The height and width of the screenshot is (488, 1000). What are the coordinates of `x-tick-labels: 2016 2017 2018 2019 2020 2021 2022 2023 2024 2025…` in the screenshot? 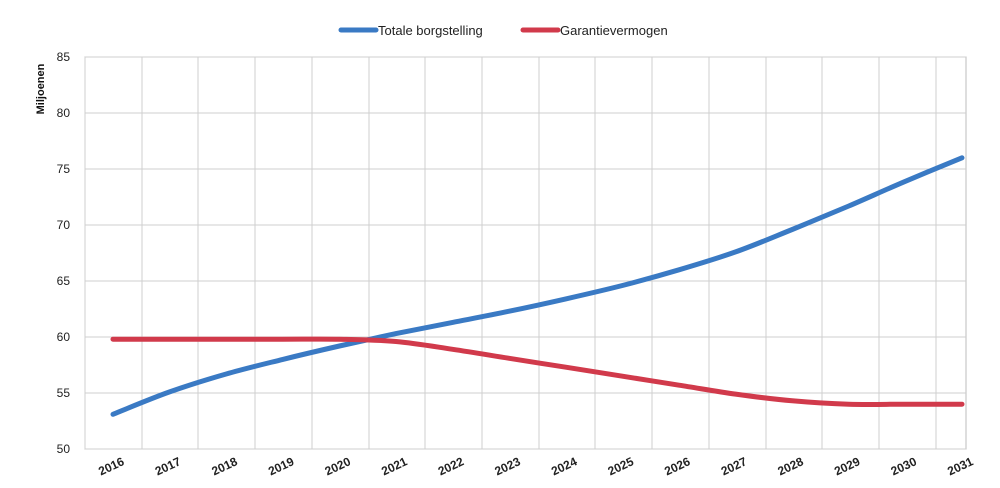 It's located at (535, 466).